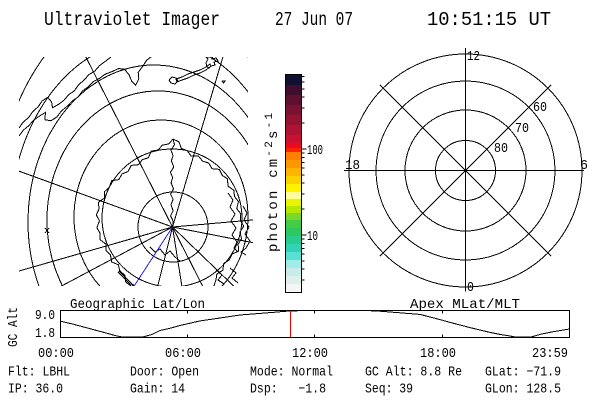 The width and height of the screenshot is (600, 405). What do you see at coordinates (164, 373) in the screenshot?
I see `svg-text: Door: Open` at bounding box center [164, 373].